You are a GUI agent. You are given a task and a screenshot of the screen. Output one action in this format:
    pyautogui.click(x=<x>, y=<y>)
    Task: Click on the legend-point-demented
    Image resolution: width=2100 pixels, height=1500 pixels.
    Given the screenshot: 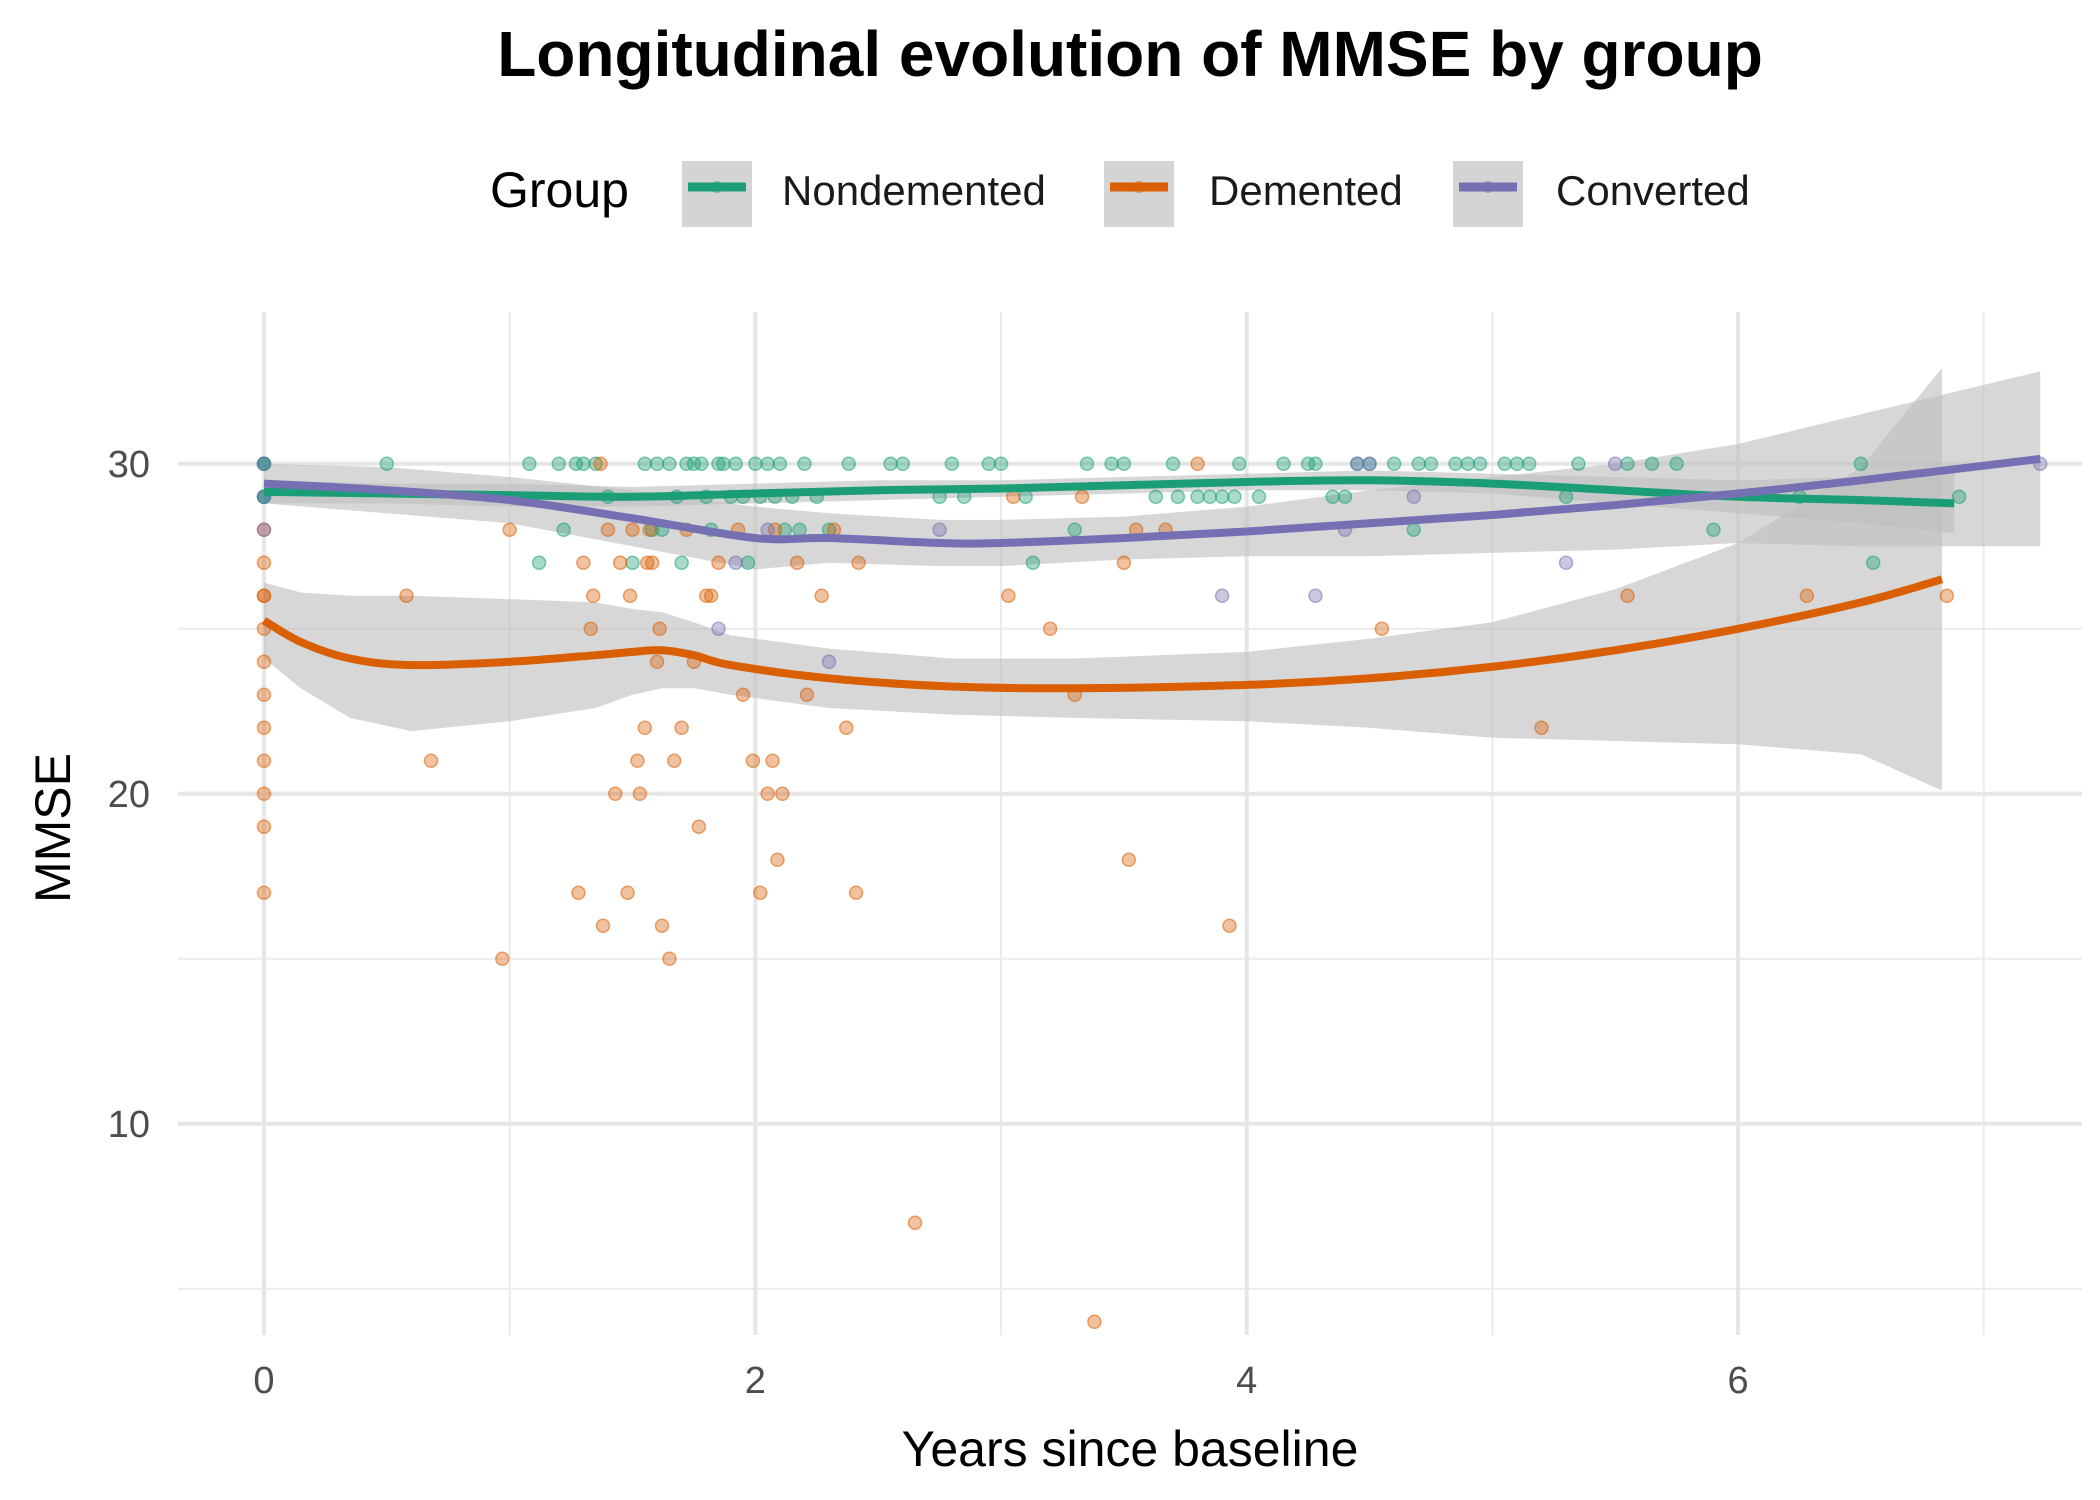 What is the action you would take?
    pyautogui.click(x=1139, y=187)
    